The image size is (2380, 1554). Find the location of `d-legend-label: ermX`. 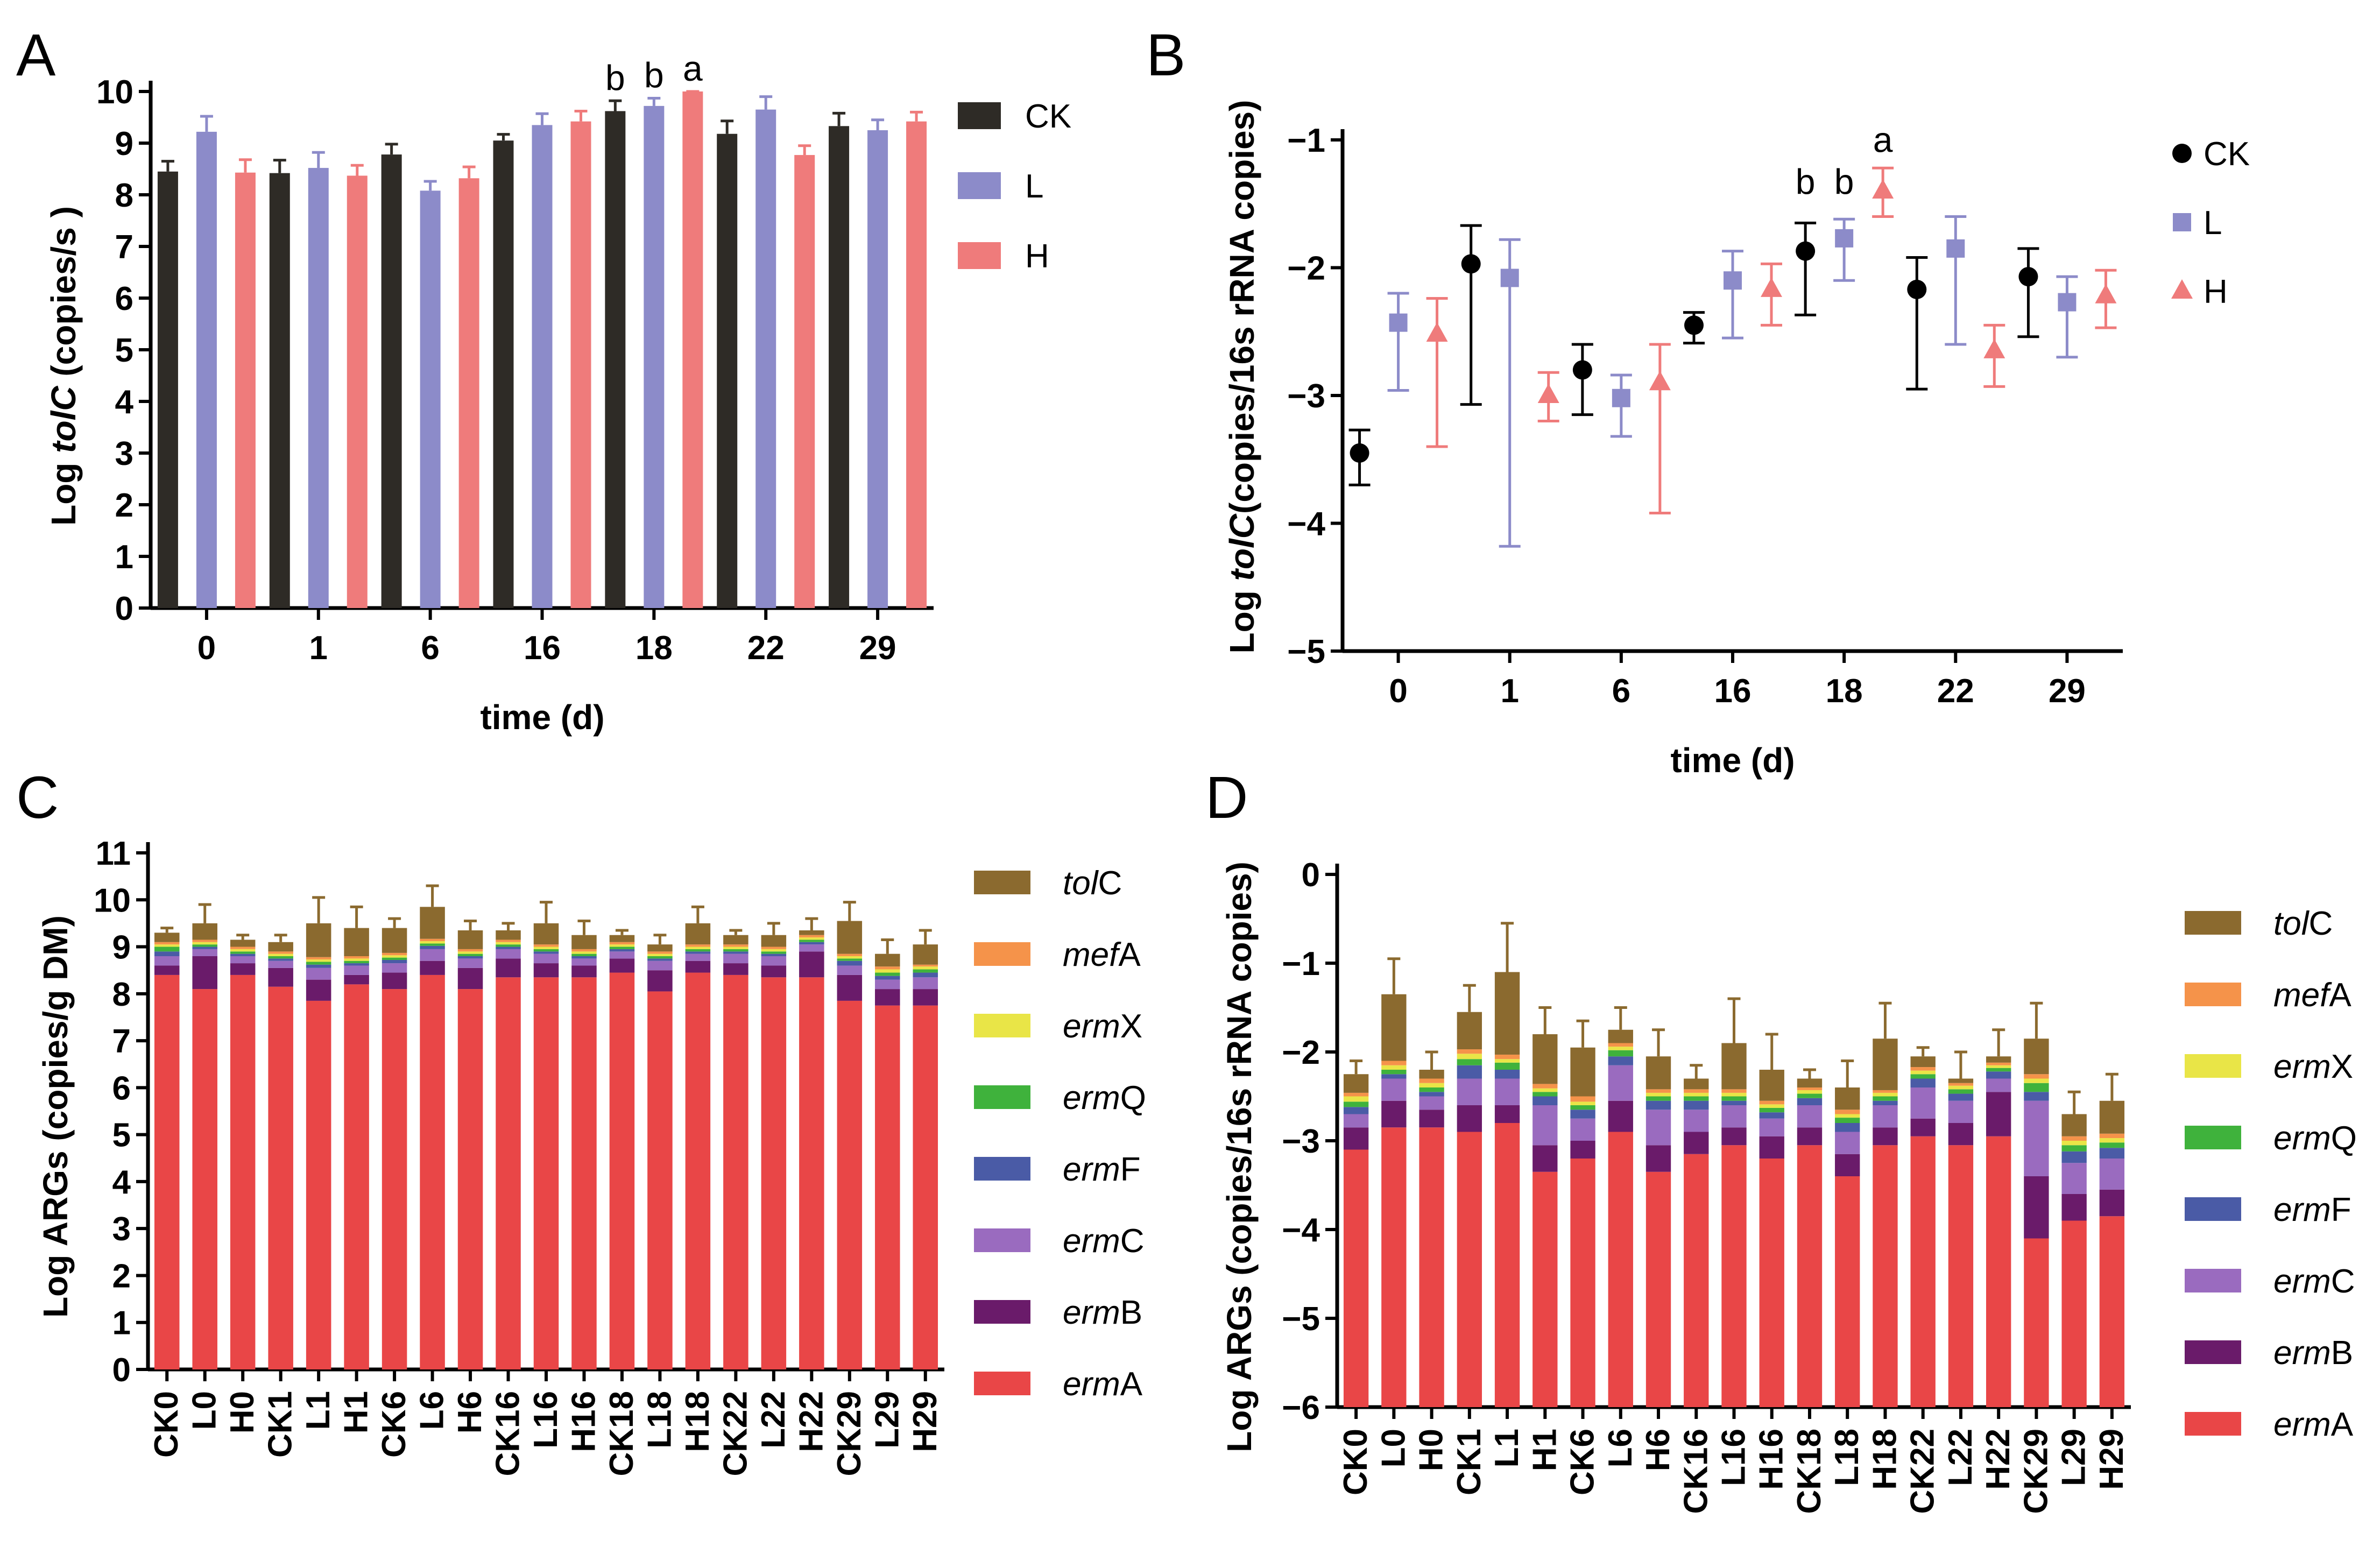

d-legend-label: ermX is located at coordinates (2313, 1066).